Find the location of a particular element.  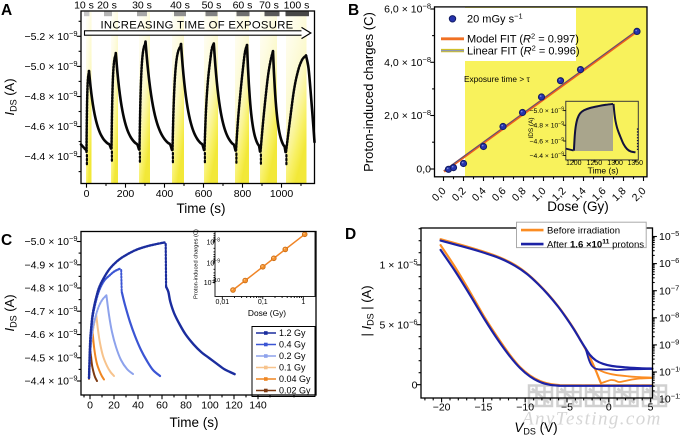

svg-text: 600 is located at coordinates (204, 194).